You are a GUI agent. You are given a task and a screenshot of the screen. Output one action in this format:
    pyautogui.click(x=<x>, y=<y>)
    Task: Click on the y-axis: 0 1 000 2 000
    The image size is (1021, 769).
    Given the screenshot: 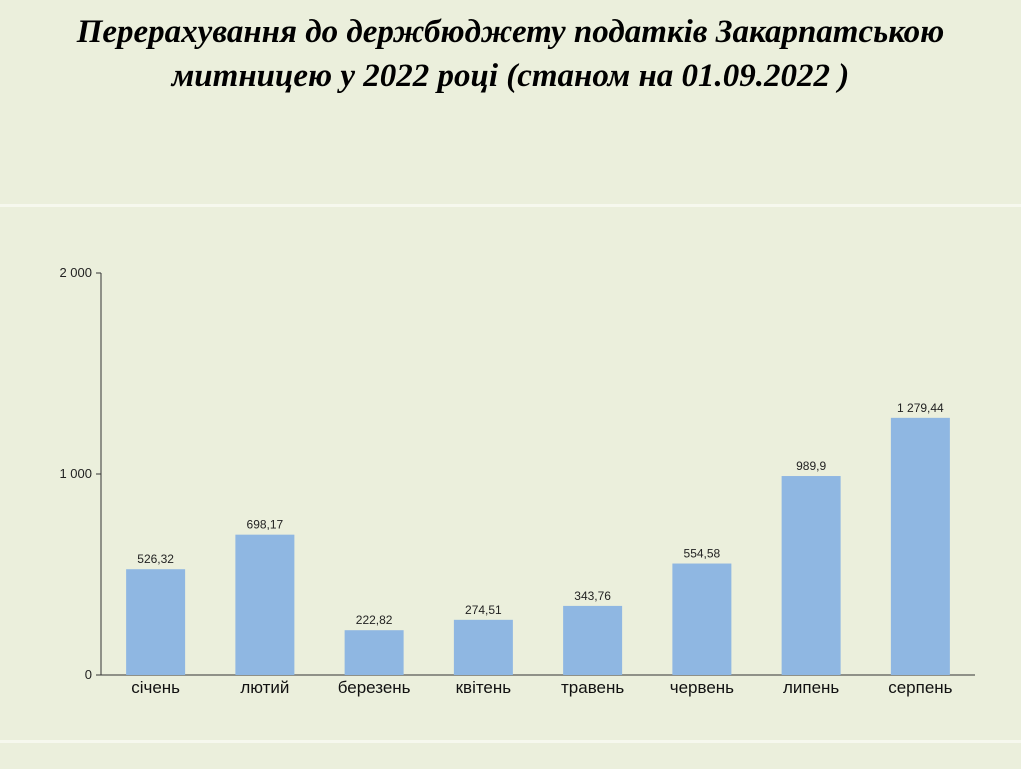 What is the action you would take?
    pyautogui.click(x=80, y=473)
    